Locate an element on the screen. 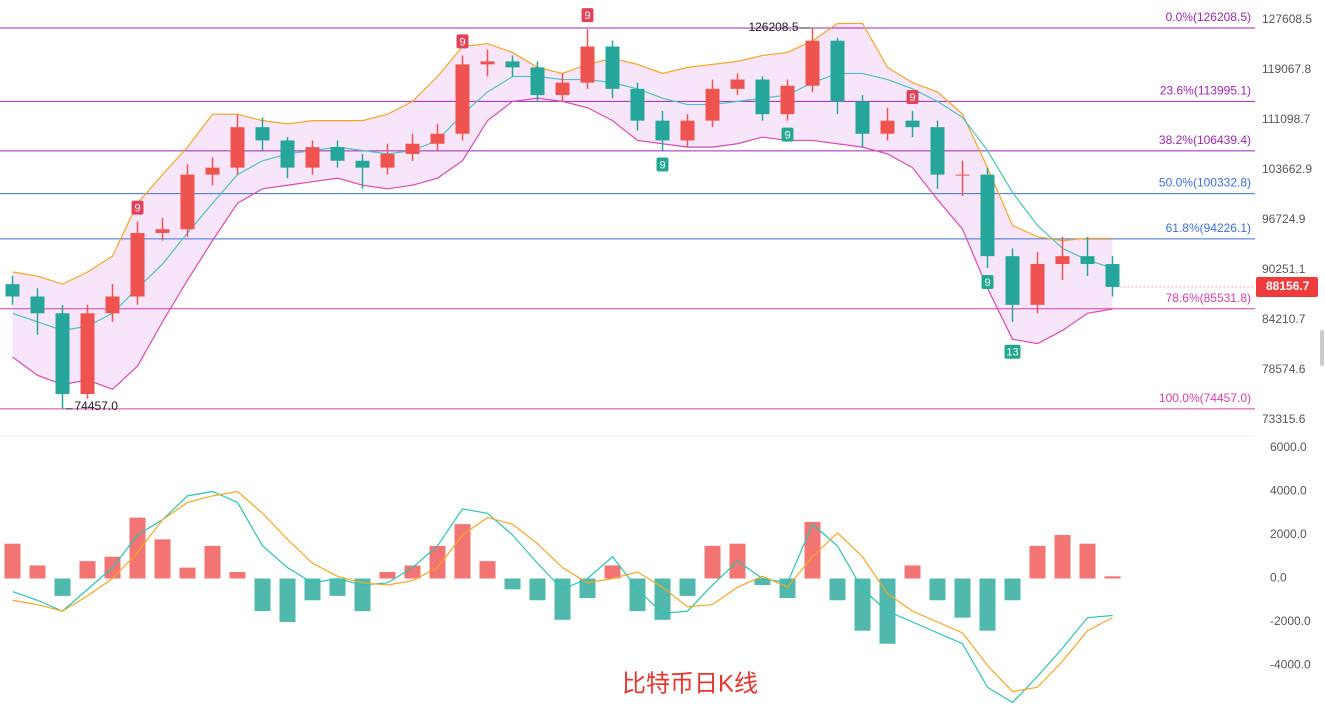 The width and height of the screenshot is (1325, 713). high-label: 126208.5 is located at coordinates (773, 27).